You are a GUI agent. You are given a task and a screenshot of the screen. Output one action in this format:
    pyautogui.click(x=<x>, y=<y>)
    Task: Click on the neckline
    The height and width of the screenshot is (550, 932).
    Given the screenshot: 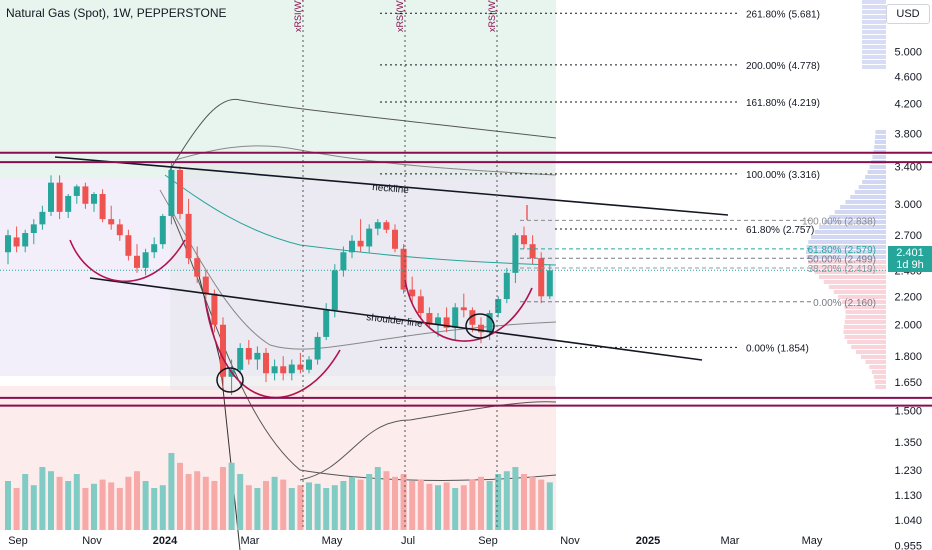 What is the action you would take?
    pyautogui.click(x=391, y=186)
    